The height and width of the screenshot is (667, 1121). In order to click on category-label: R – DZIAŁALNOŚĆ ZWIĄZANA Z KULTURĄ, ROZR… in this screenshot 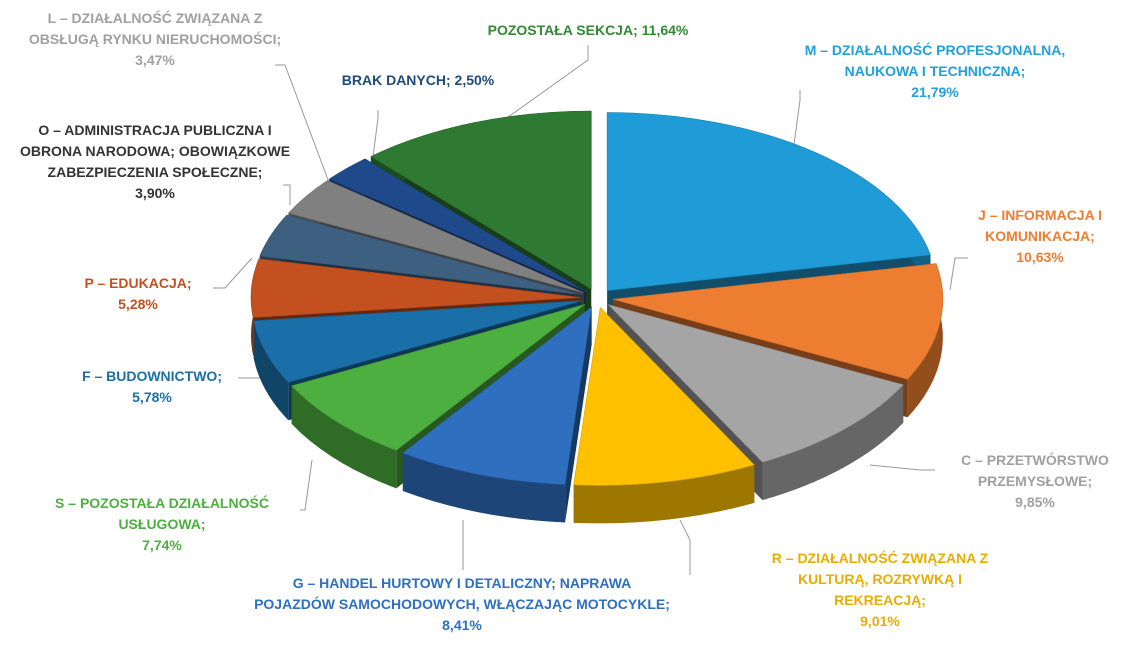, I will do `click(880, 579)`.